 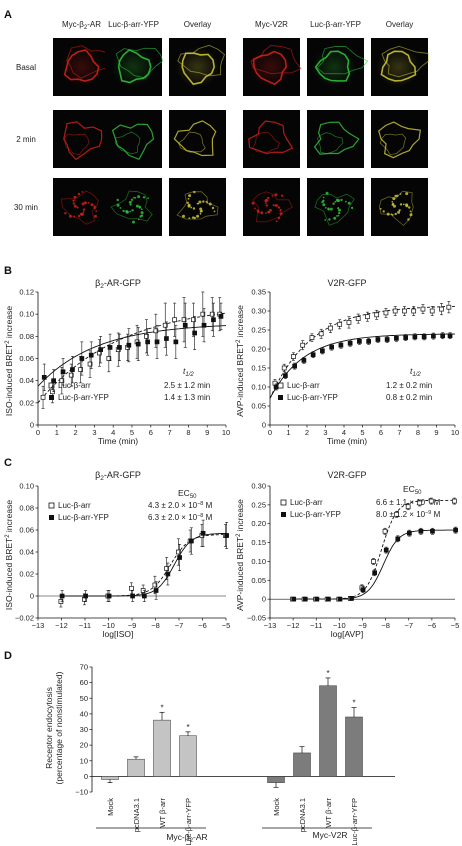 What do you see at coordinates (26, 552) in the screenshot?
I see `y-tick-label: 0.04` at bounding box center [26, 552].